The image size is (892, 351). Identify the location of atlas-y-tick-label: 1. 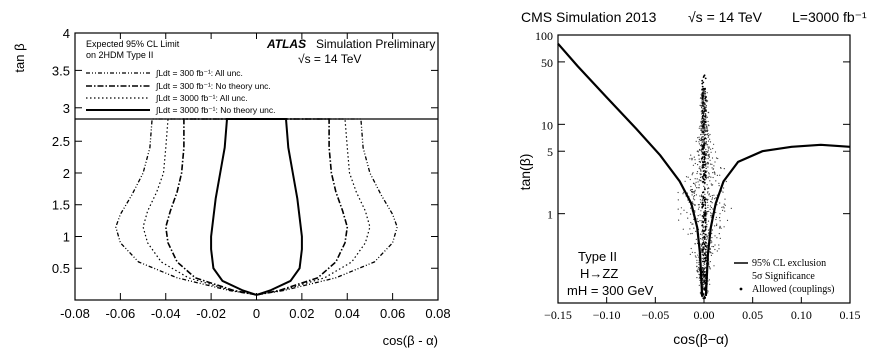
(66, 236).